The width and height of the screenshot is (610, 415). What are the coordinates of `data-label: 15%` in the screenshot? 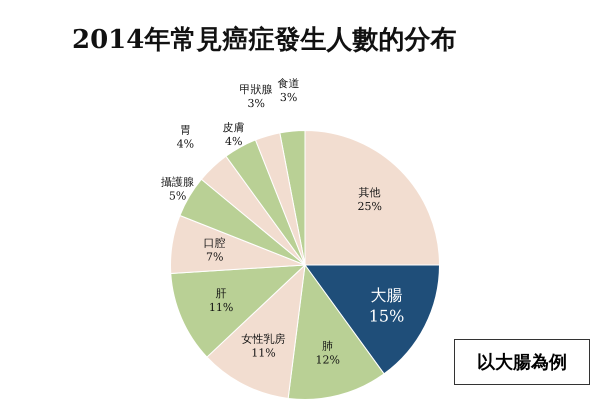 It's located at (386, 316).